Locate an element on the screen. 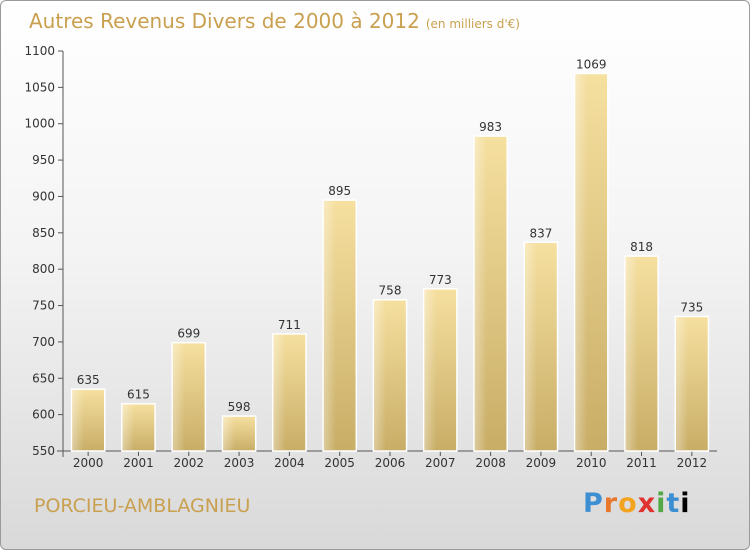  x-tick-label: 2002 is located at coordinates (188, 463).